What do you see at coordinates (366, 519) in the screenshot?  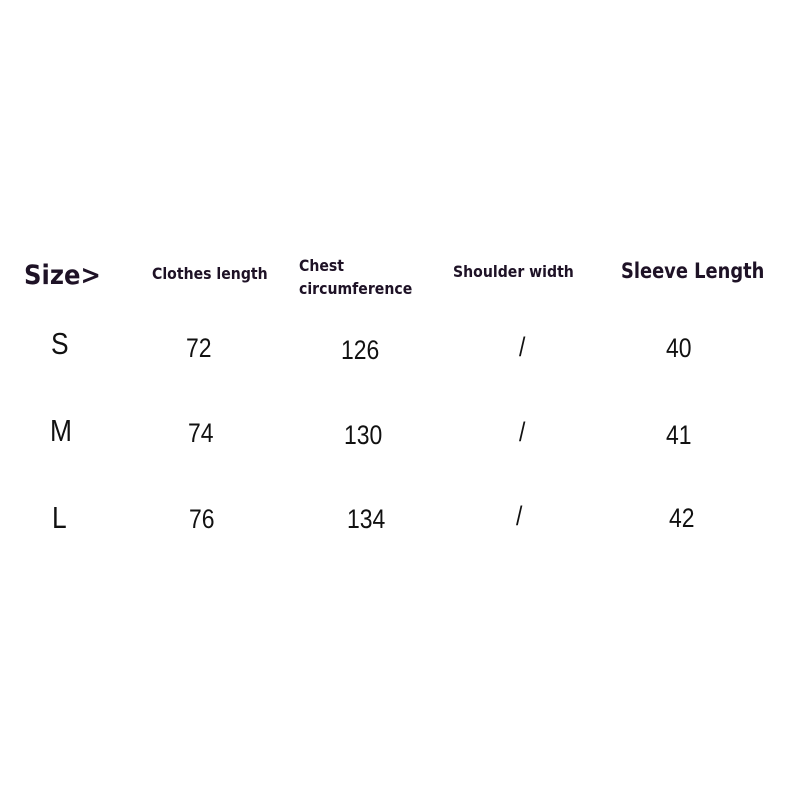 I see `cell-chest: 134` at bounding box center [366, 519].